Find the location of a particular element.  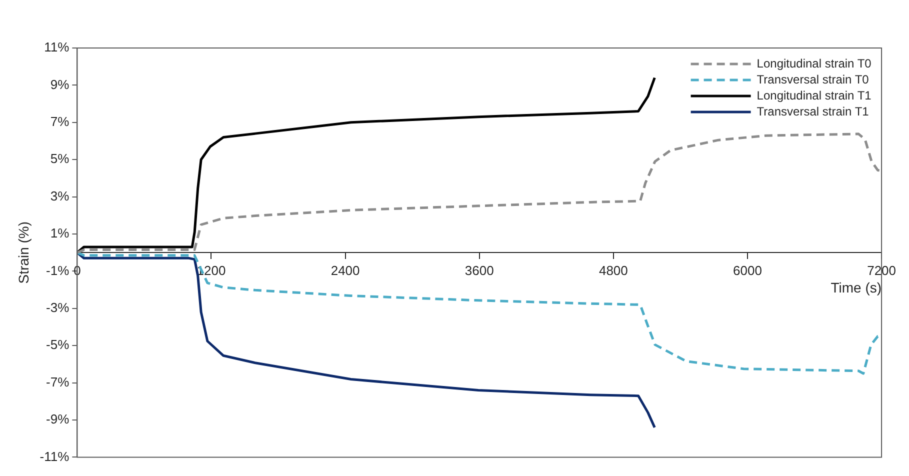

x-tick-label: 2400 is located at coordinates (345, 270).